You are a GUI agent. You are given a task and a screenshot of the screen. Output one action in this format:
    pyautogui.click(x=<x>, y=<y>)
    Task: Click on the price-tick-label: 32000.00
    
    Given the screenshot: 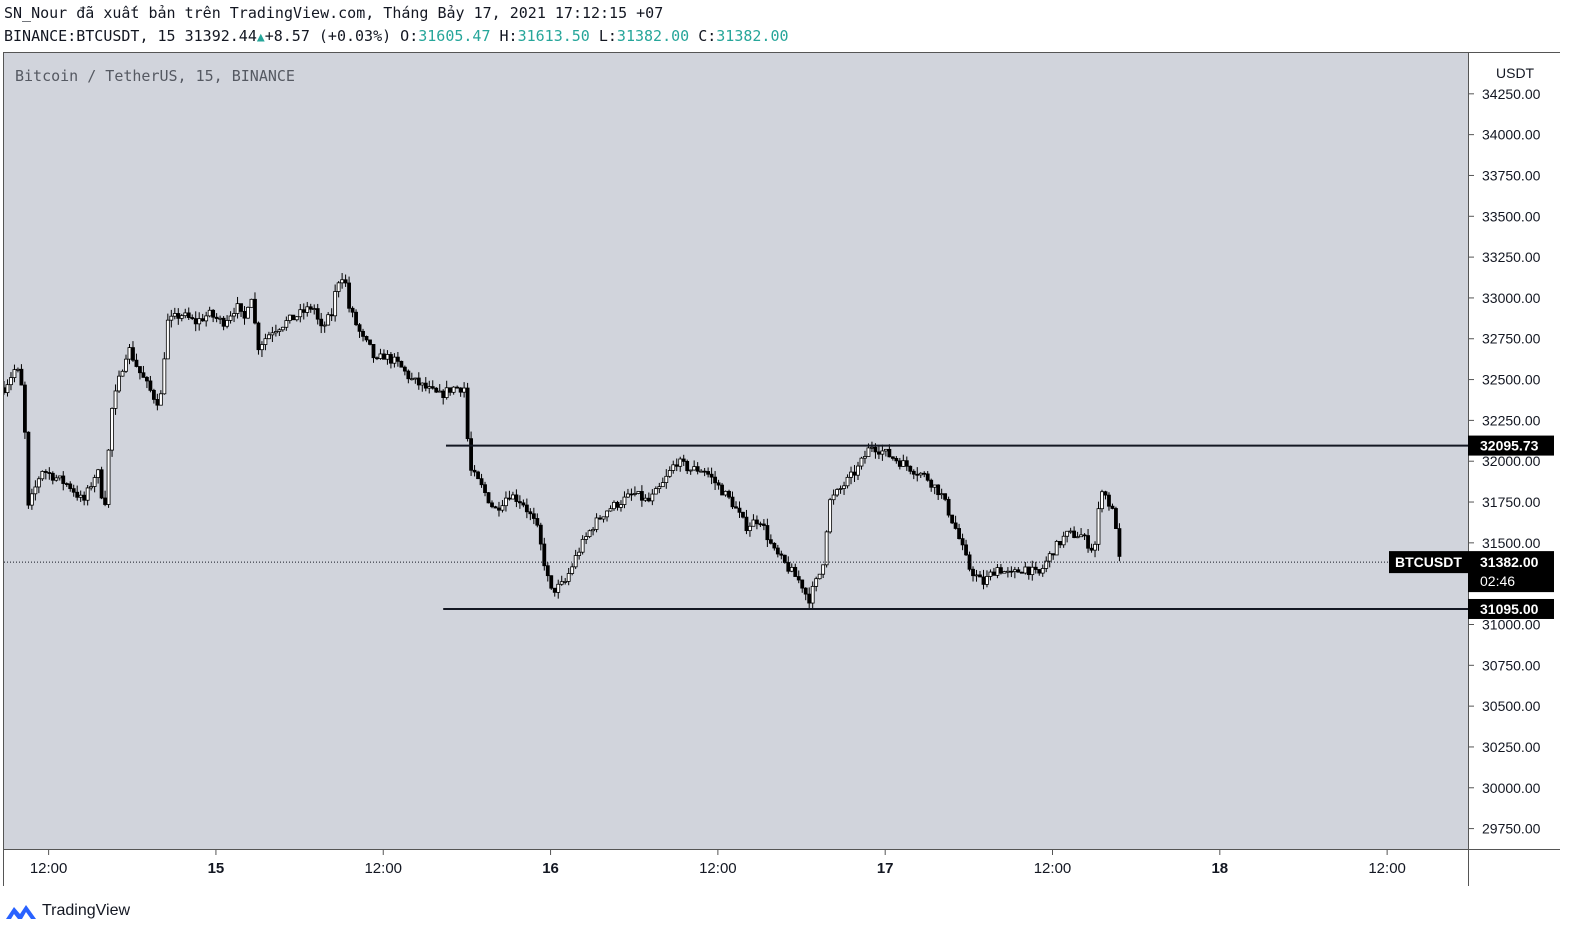 What is the action you would take?
    pyautogui.click(x=1511, y=461)
    